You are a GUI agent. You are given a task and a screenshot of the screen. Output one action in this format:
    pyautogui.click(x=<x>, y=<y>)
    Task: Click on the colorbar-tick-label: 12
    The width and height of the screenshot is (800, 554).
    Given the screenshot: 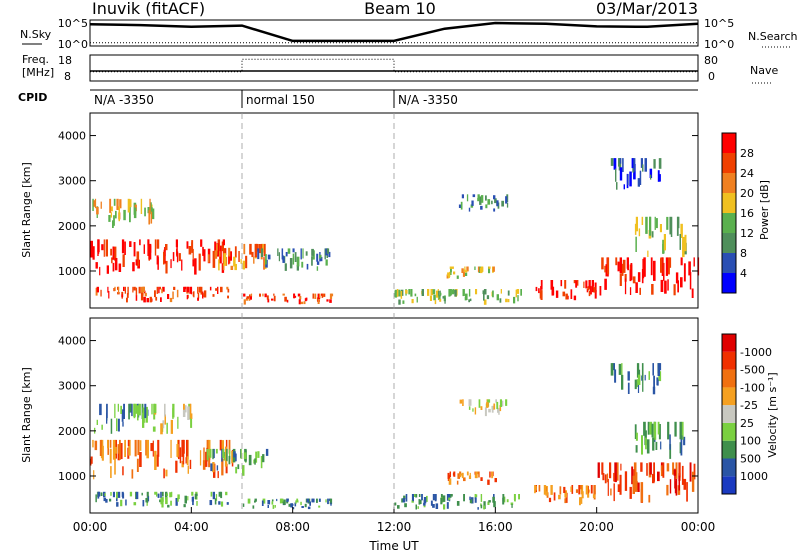 What is the action you would take?
    pyautogui.click(x=747, y=233)
    